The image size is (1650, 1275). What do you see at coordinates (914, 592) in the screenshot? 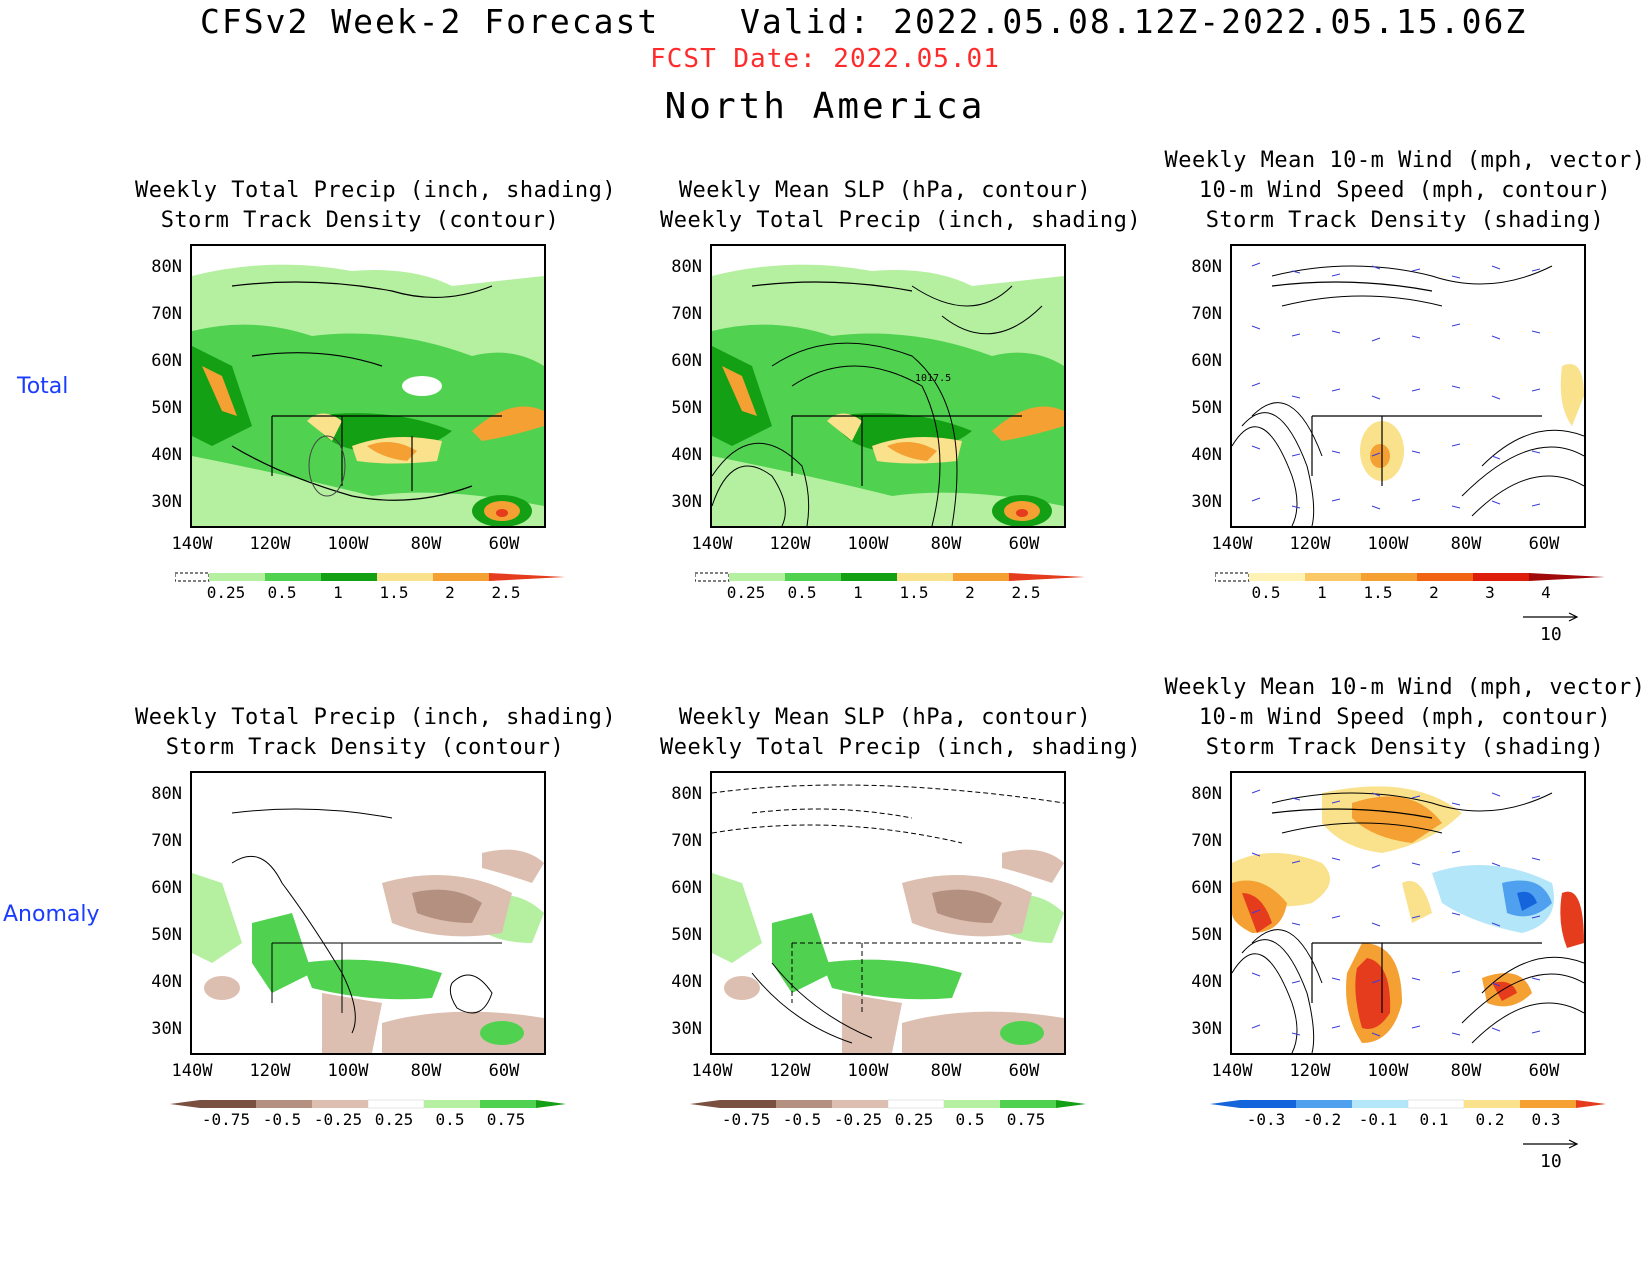
I see `panel2-cbar-label: 1.5` at bounding box center [914, 592].